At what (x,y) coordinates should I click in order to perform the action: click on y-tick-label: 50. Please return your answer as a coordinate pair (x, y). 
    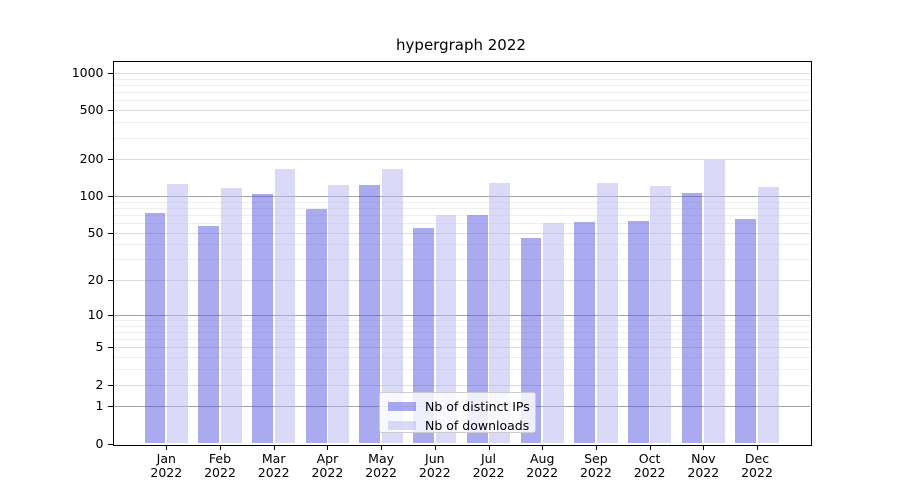
    Looking at the image, I should click on (95, 232).